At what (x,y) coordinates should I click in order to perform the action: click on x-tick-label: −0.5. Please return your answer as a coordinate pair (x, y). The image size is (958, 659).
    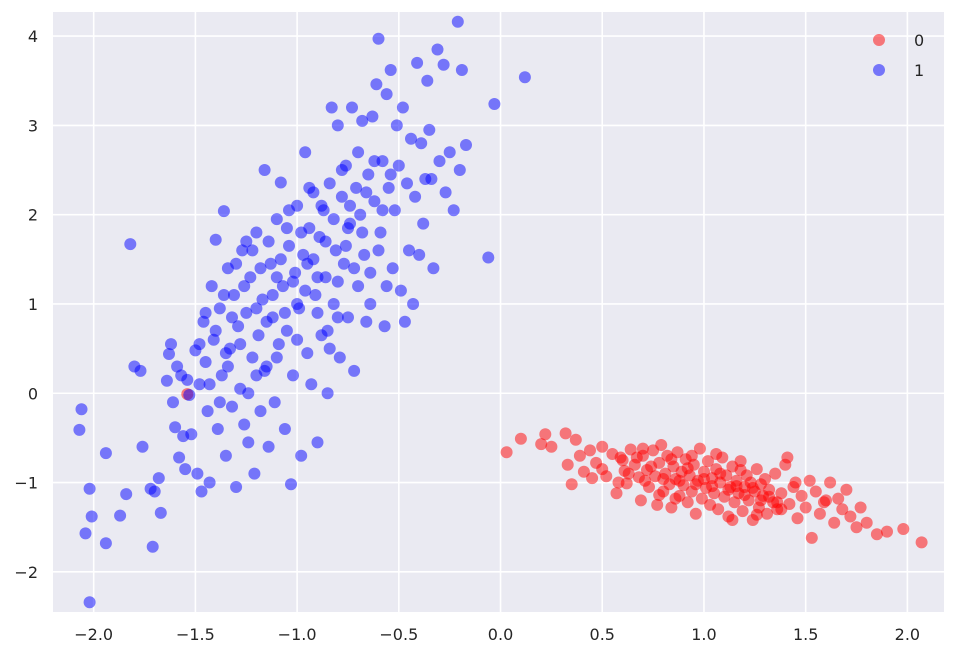
    Looking at the image, I should click on (398, 634).